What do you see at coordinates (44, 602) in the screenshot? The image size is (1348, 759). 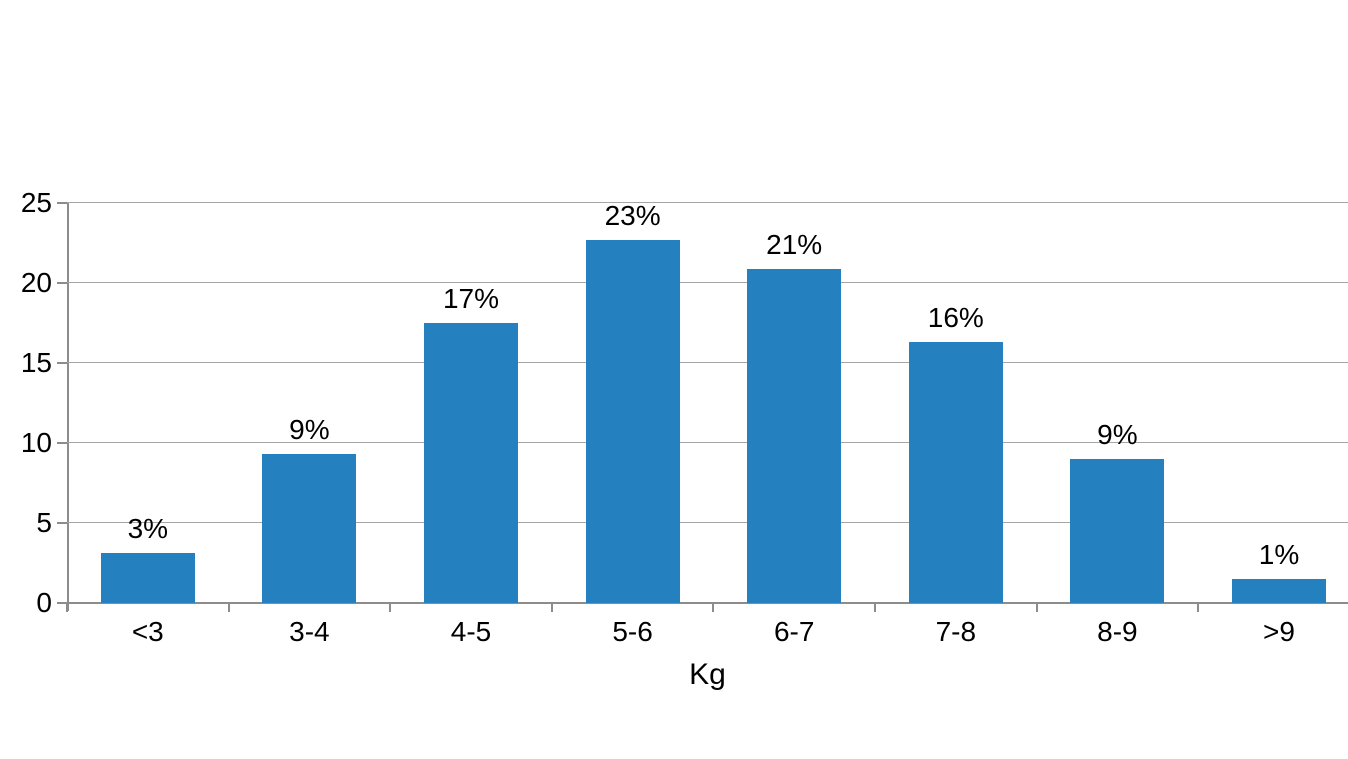 I see `y-axis-tick-label: 0` at bounding box center [44, 602].